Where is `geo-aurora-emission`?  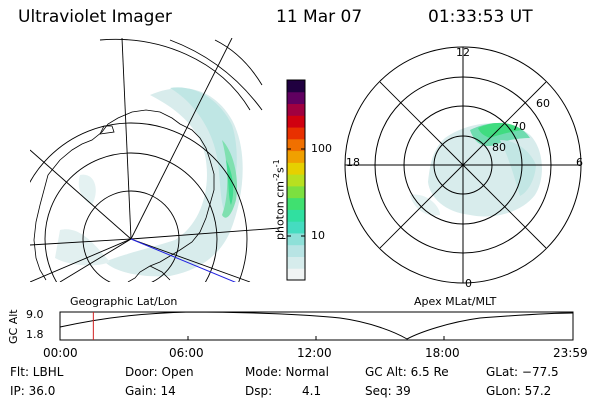 geo-aurora-emission is located at coordinates (149, 182).